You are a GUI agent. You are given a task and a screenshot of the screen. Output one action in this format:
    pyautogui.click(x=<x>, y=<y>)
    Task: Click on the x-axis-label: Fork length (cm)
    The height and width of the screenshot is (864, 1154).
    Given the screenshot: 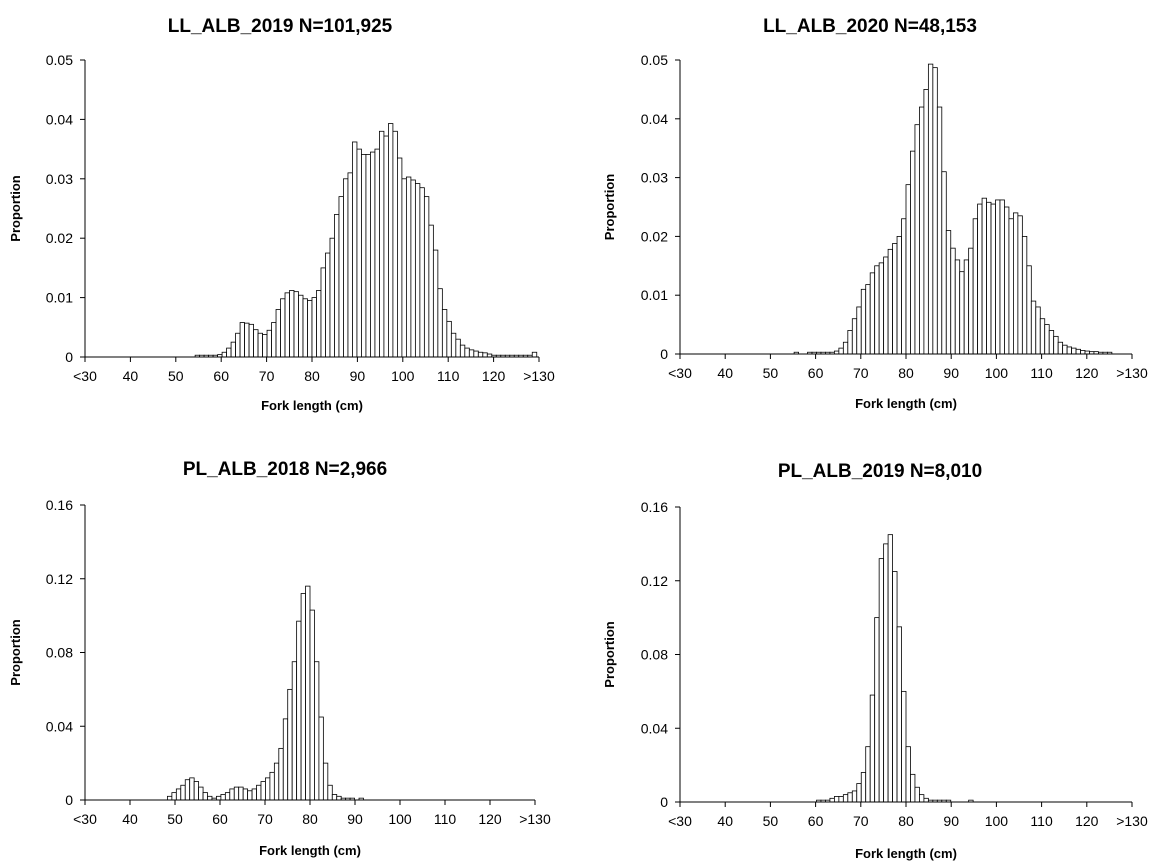 What is the action you would take?
    pyautogui.click(x=310, y=850)
    